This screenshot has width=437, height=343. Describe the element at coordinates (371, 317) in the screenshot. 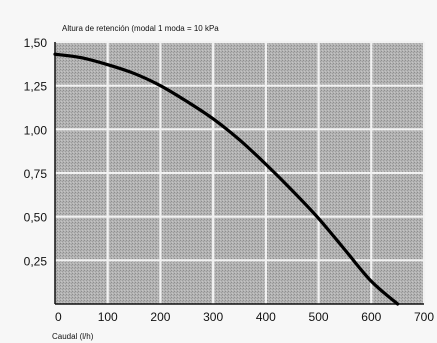

I see `x-tick-label: 600` at that location.